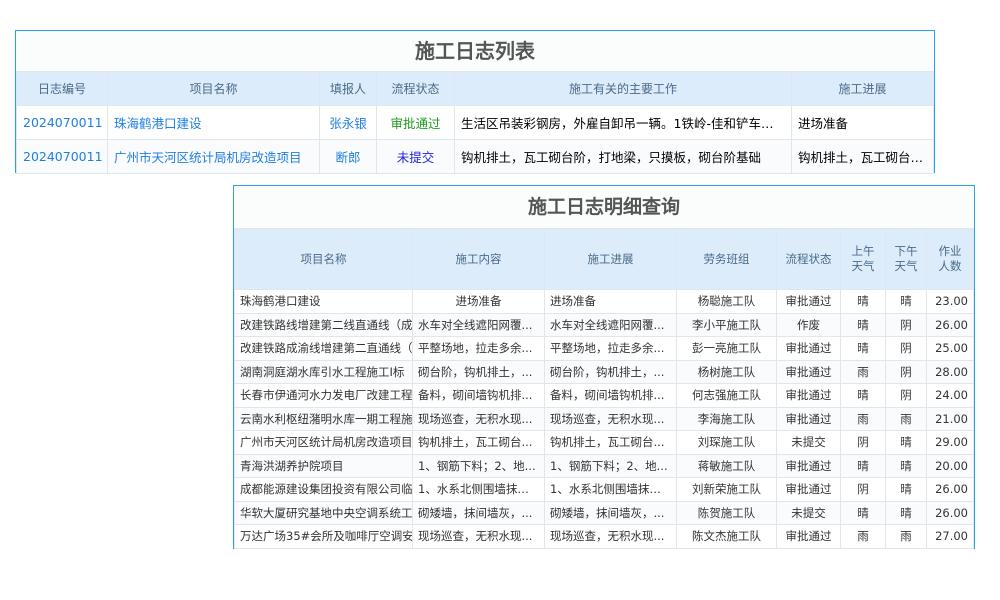  Describe the element at coordinates (726, 442) in the screenshot. I see `team-cell: 刘琛施工队` at that location.